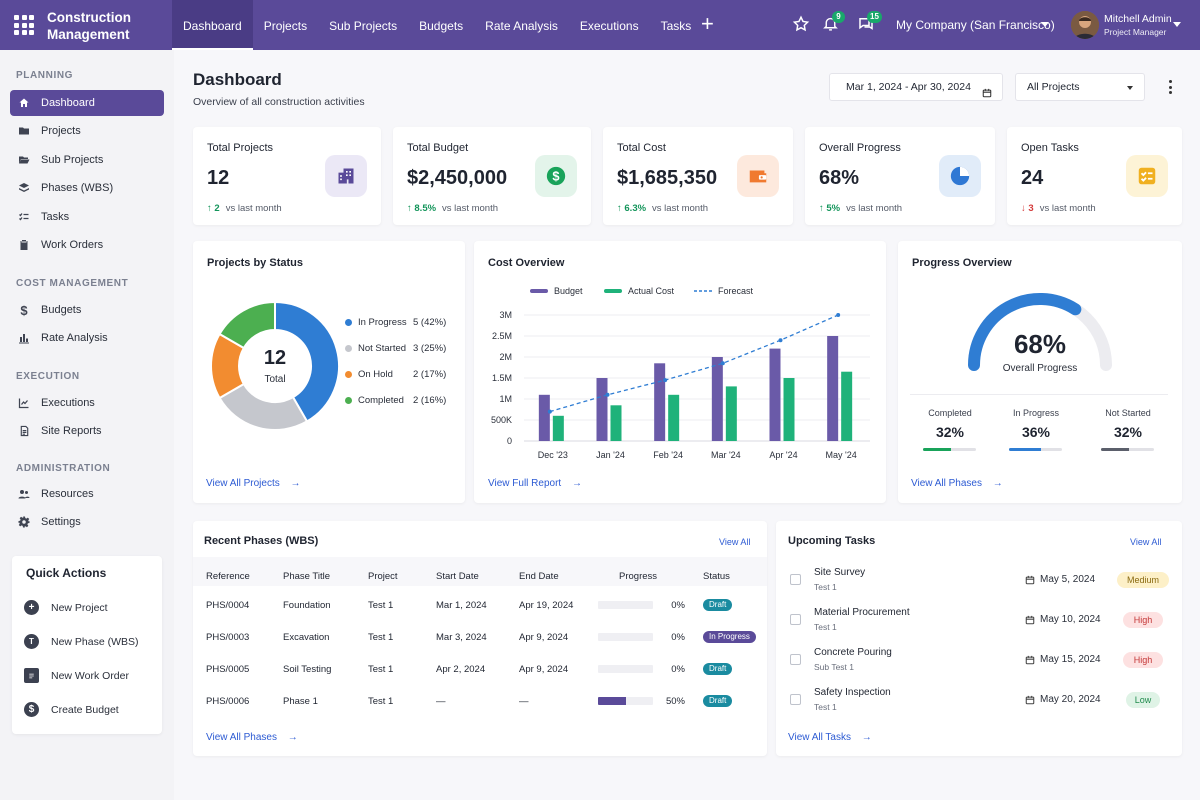 The image size is (1200, 800). Describe the element at coordinates (87, 431) in the screenshot. I see `sidebar-item-site-reports: Site Reports` at that location.